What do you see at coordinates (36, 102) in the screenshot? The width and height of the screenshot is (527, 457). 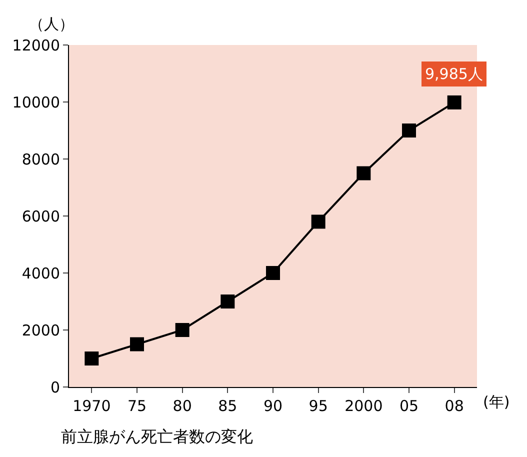 I see `y-tick-label: 10000` at bounding box center [36, 102].